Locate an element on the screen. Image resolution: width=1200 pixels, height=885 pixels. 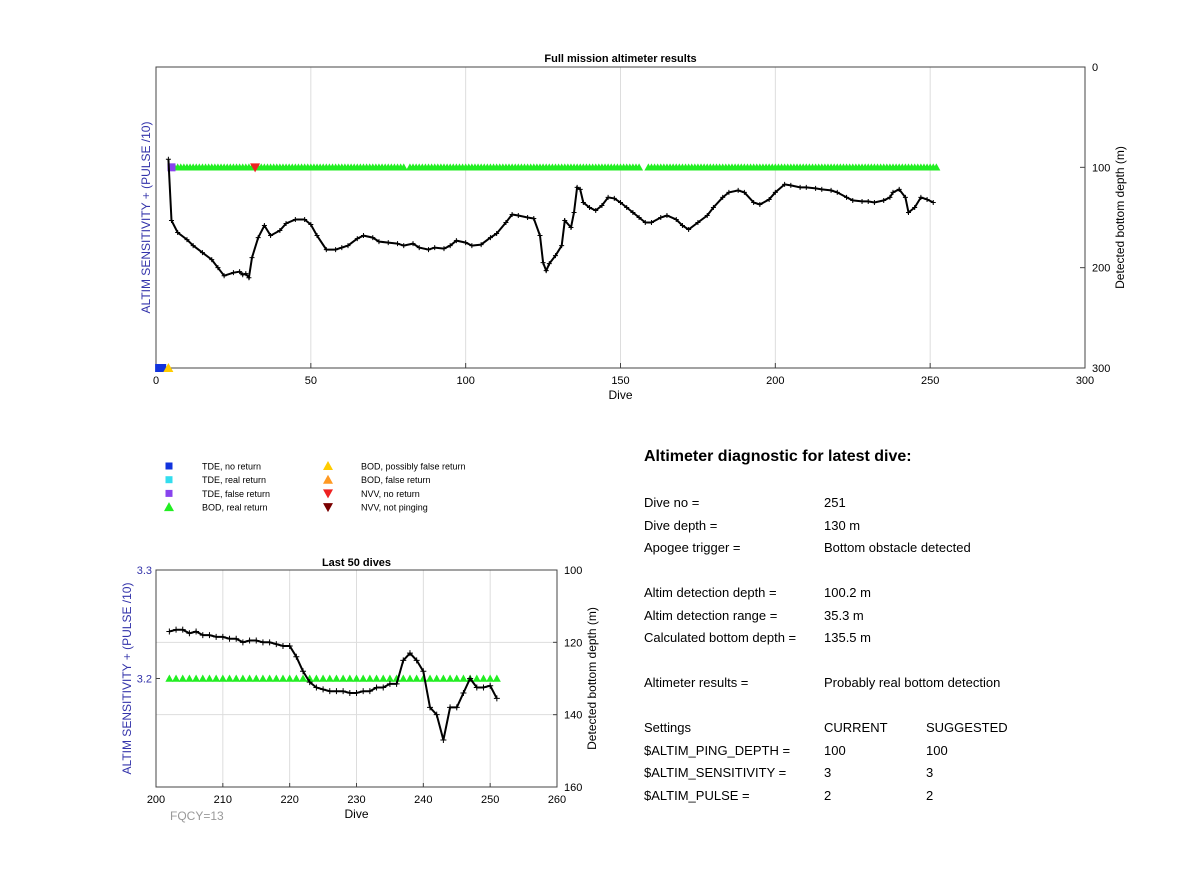
diagnostic-title: Altimeter diagnostic for latest dive: is located at coordinates (778, 456).